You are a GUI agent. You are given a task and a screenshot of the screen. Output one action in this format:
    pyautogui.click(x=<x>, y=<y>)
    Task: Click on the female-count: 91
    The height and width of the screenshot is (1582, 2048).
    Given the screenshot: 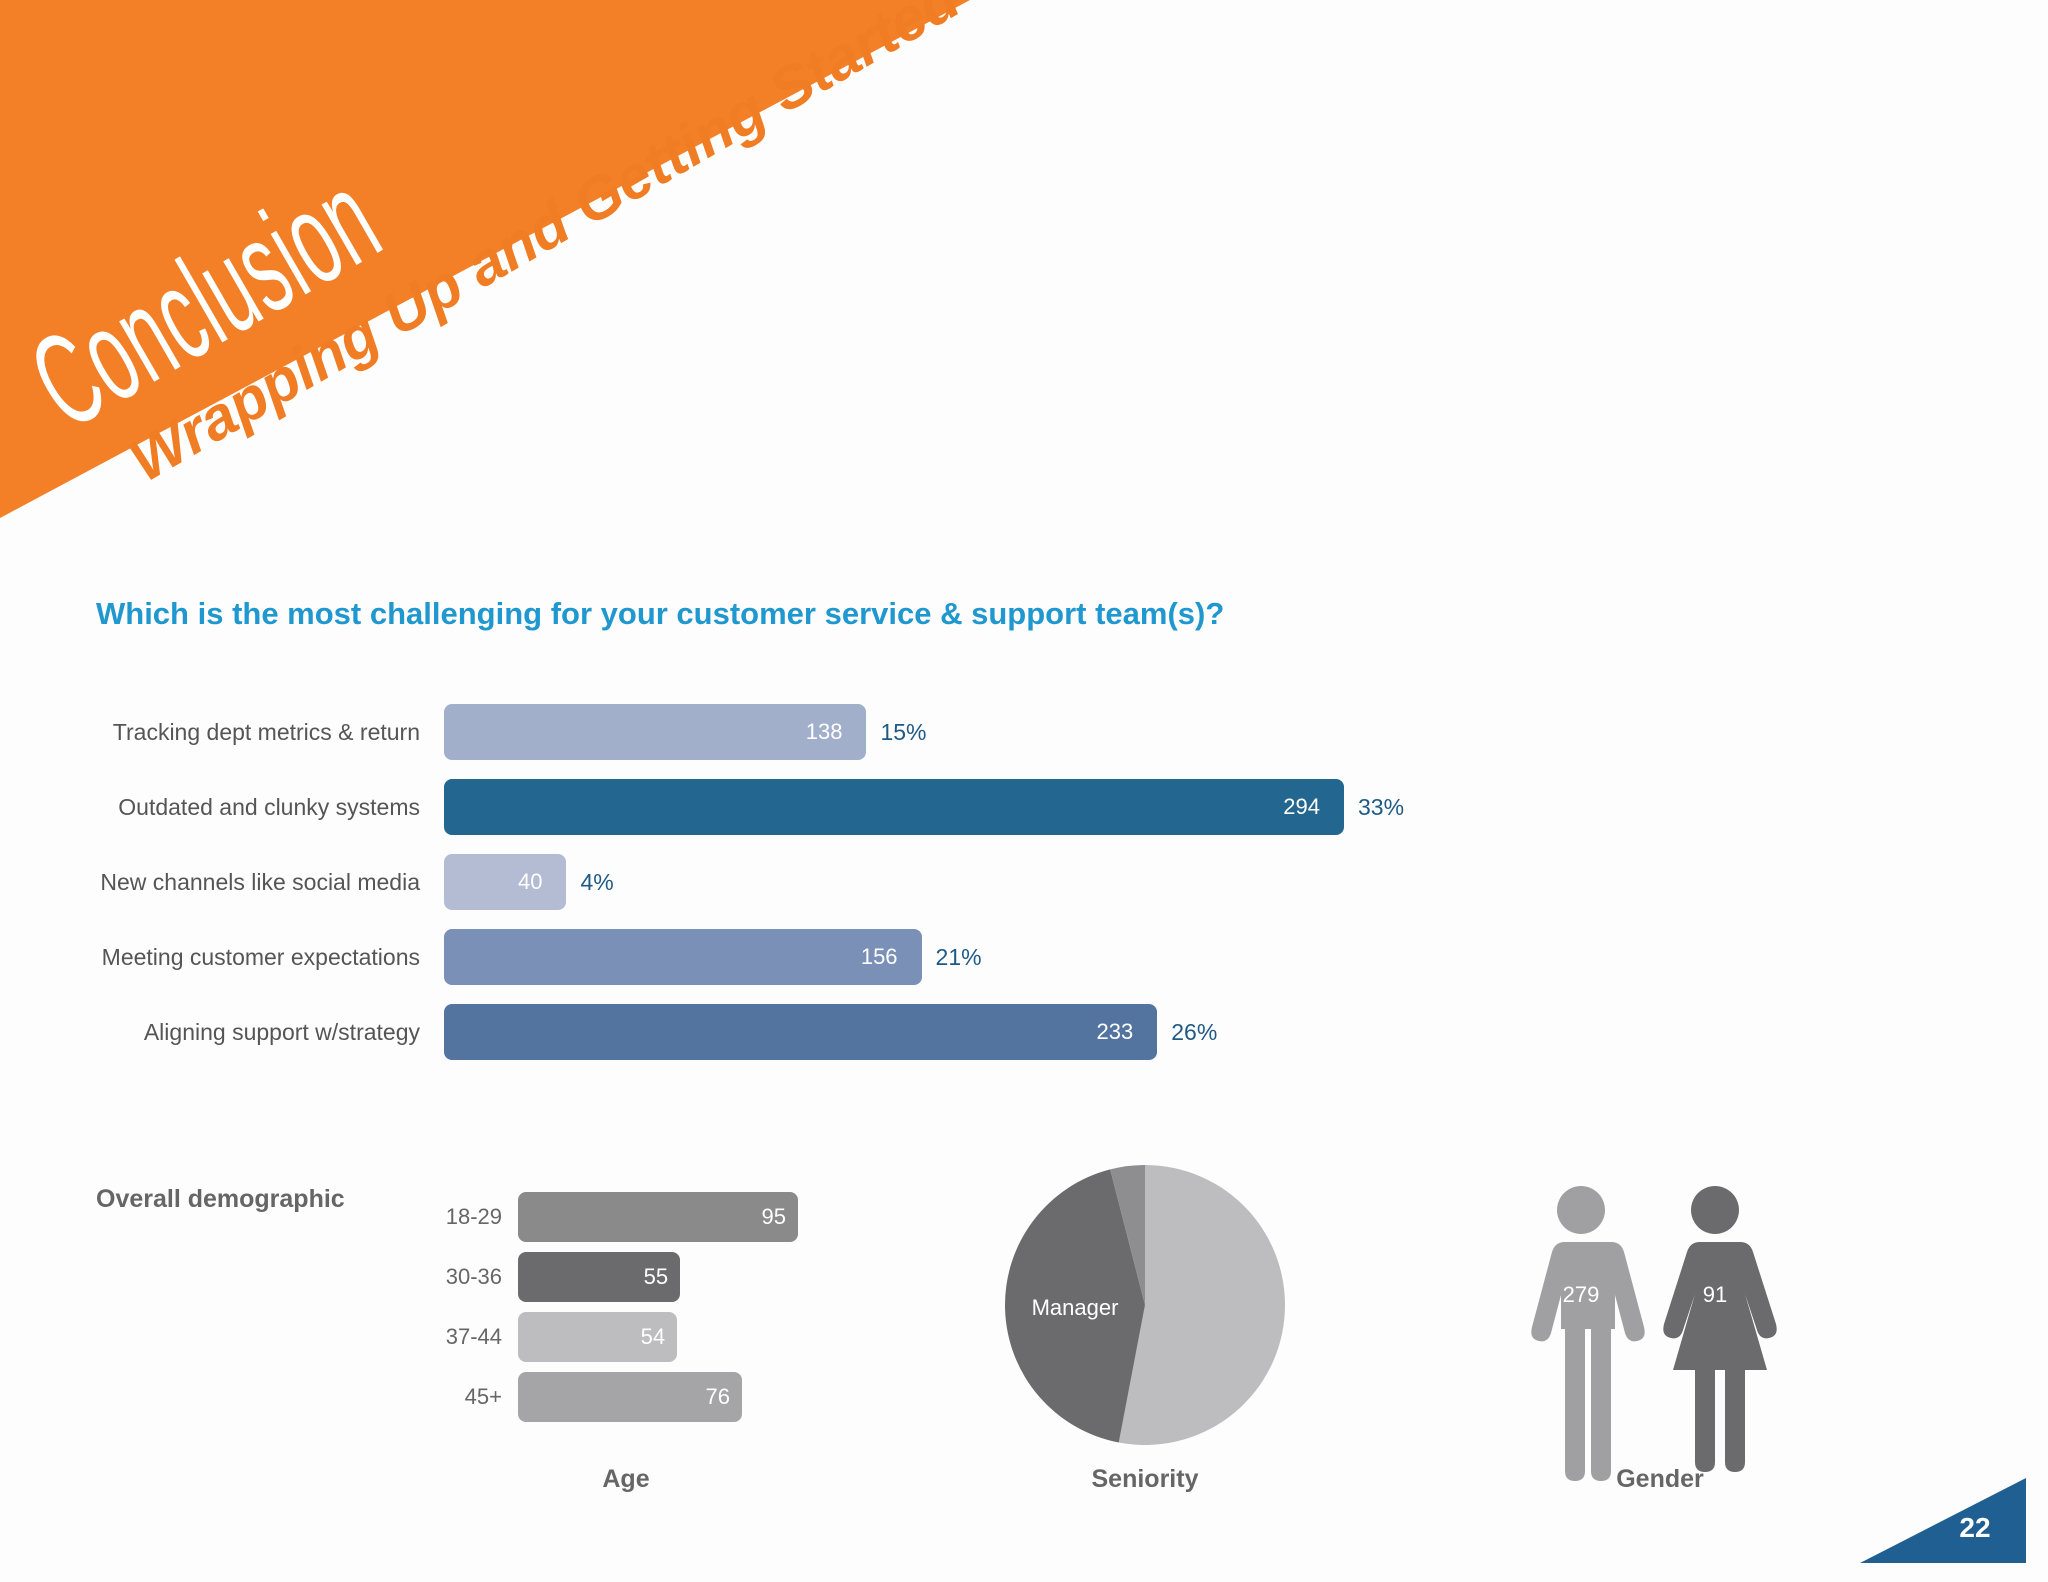 What is the action you would take?
    pyautogui.click(x=1715, y=1294)
    